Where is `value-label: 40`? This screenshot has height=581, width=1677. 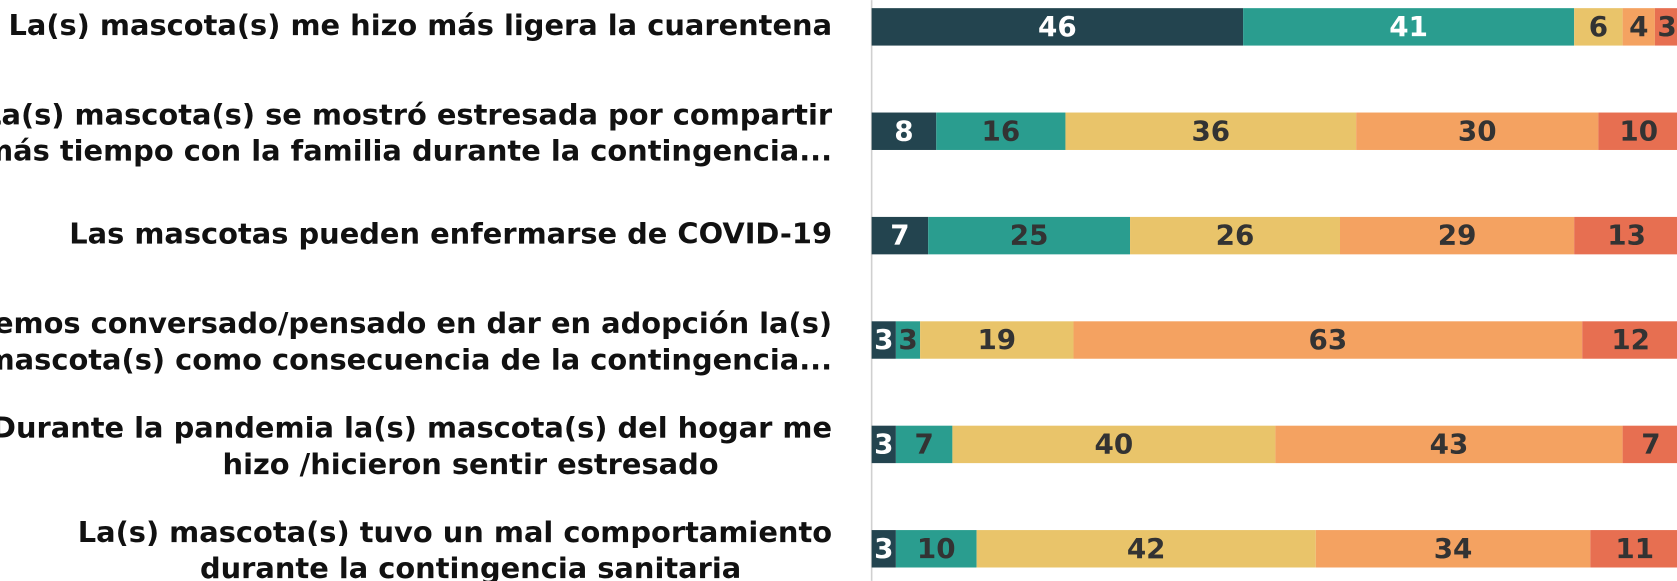 value-label: 40 is located at coordinates (1114, 443).